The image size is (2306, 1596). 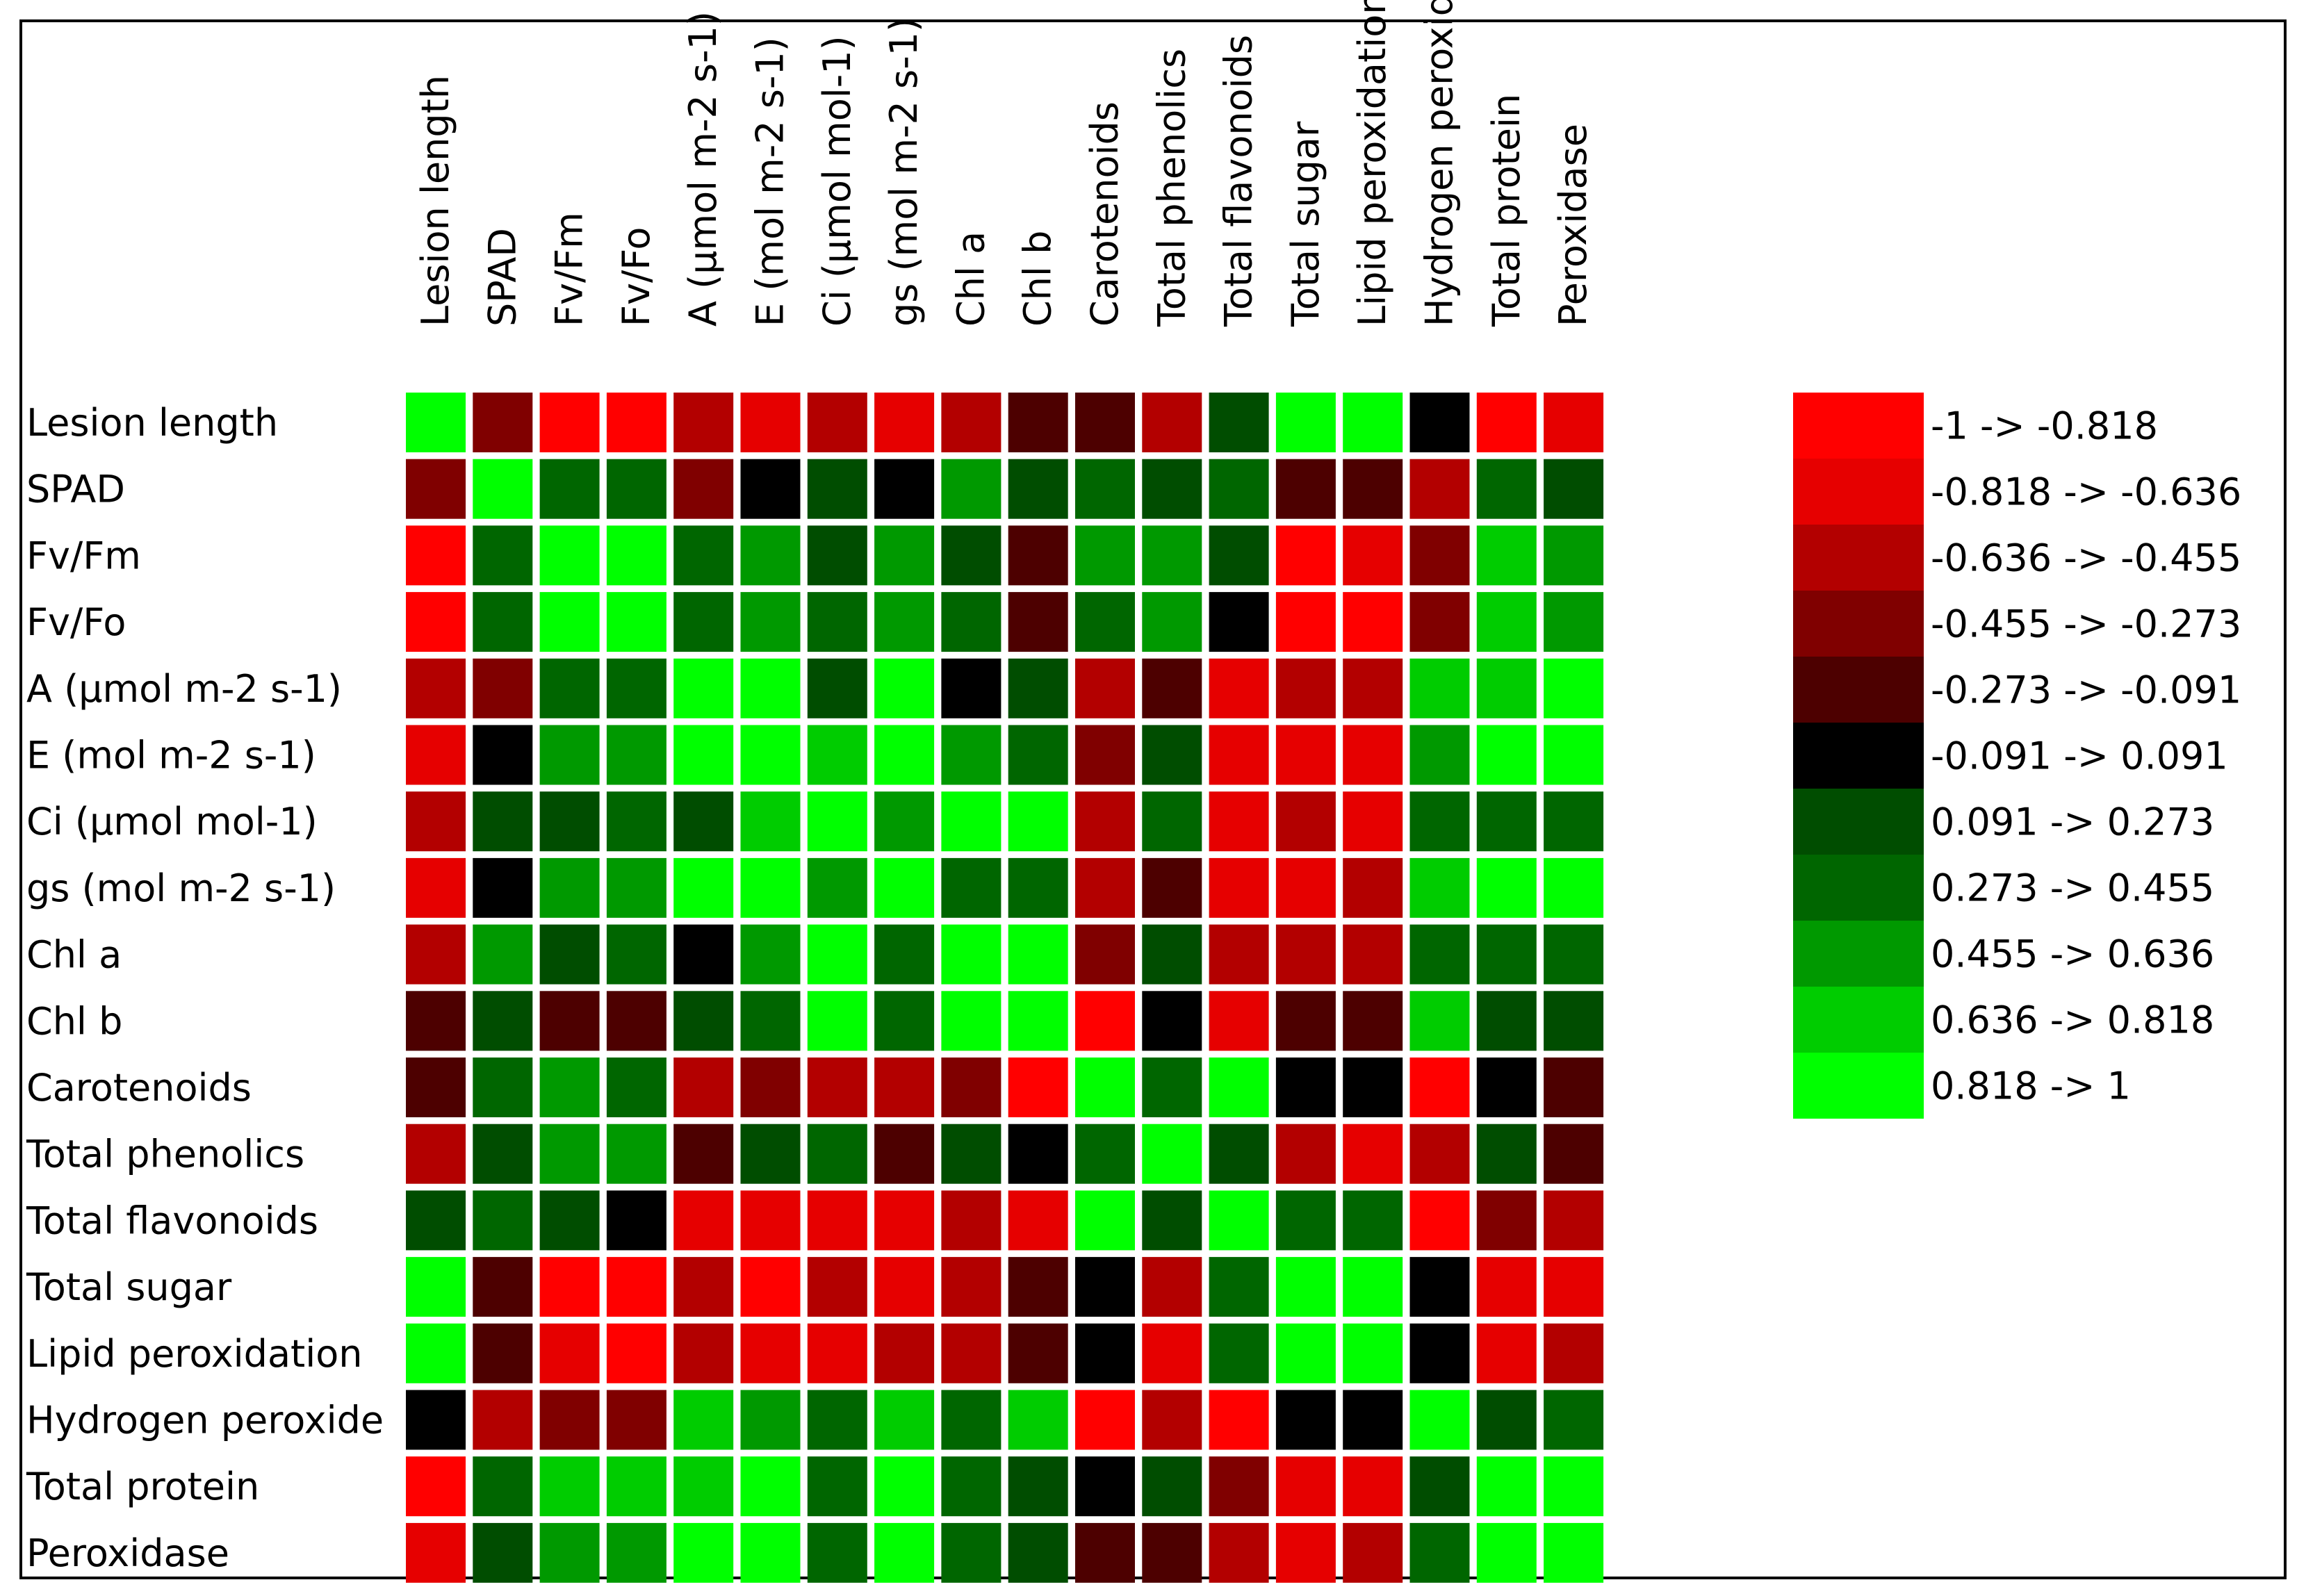 What do you see at coordinates (569, 269) in the screenshot?
I see `column-label: Fv/Fm` at bounding box center [569, 269].